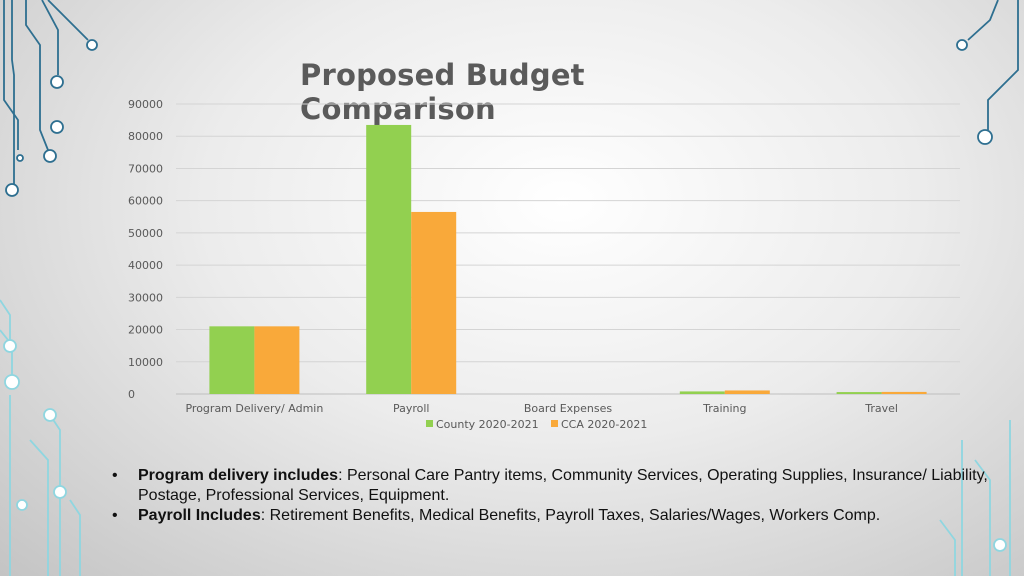 Image resolution: width=1024 pixels, height=576 pixels. I want to click on y-tick-label: 50000, so click(145, 233).